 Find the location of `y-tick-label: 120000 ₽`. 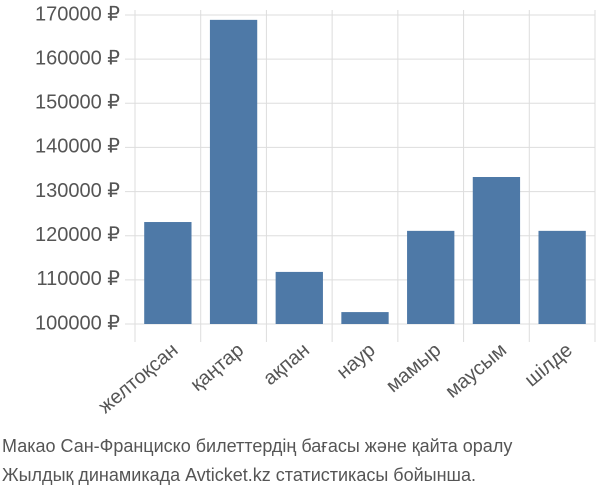

y-tick-label: 120000 ₽ is located at coordinates (77, 235).